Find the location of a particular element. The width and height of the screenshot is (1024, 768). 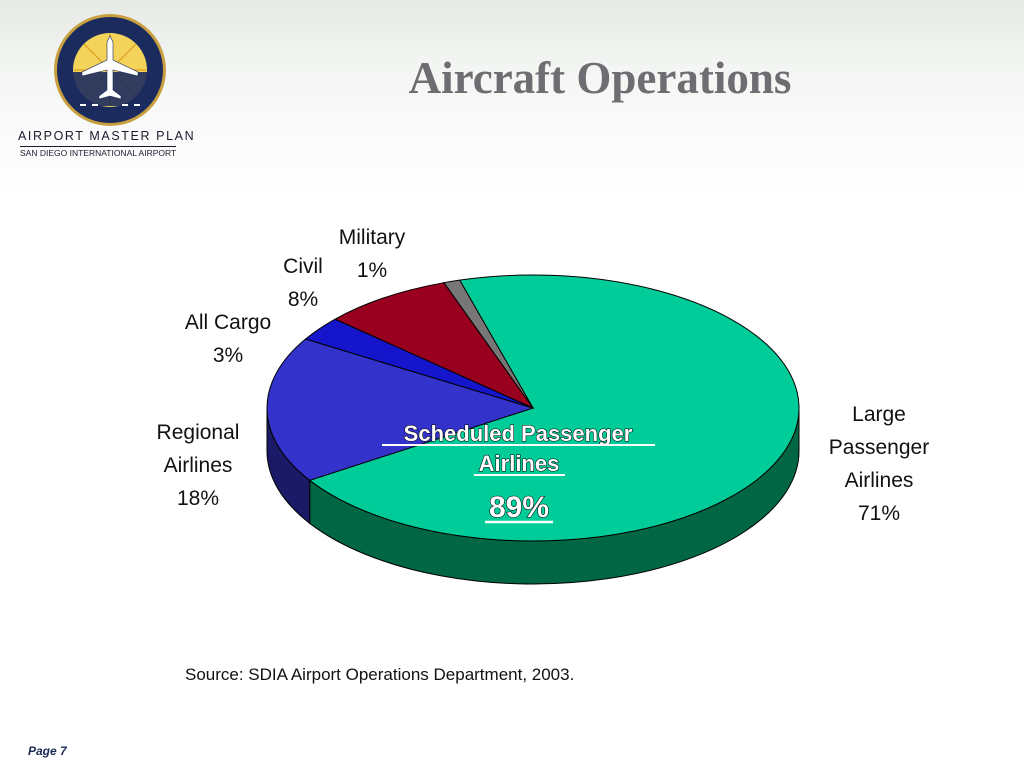

label-large-line3: Airlines is located at coordinates (879, 480).